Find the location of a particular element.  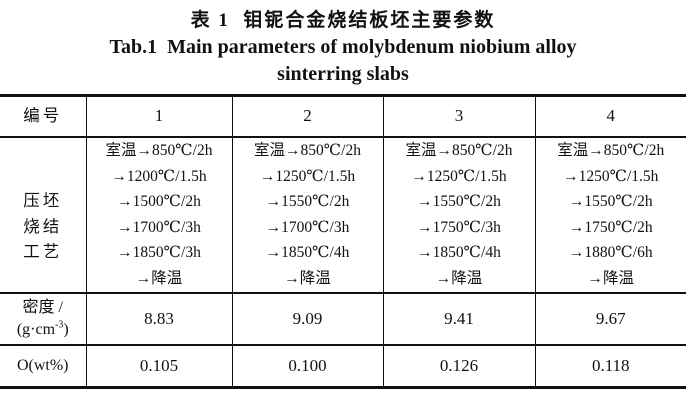

oxygen-cell-4: 0.118 is located at coordinates (610, 366).